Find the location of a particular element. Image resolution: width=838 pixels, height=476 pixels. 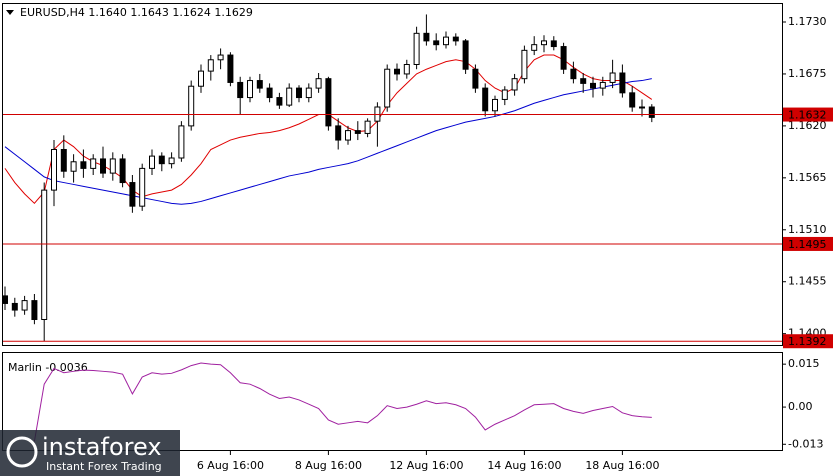

x-tick-label: 8 Aug 16:00 is located at coordinates (328, 465).